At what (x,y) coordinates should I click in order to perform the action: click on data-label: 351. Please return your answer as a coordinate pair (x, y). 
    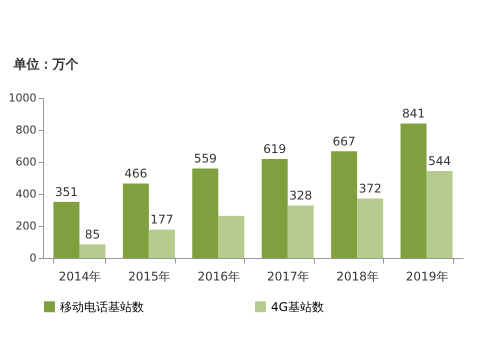
    Looking at the image, I should click on (66, 191).